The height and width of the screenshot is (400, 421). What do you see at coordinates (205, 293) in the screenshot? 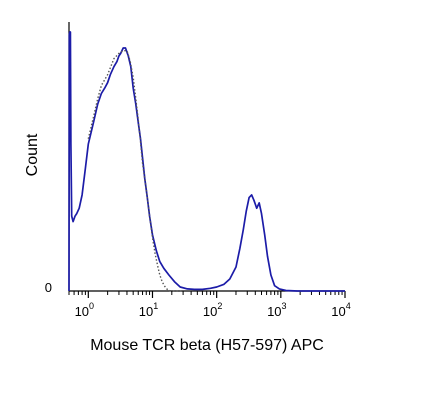
I see `x-minor-ticks` at bounding box center [205, 293].